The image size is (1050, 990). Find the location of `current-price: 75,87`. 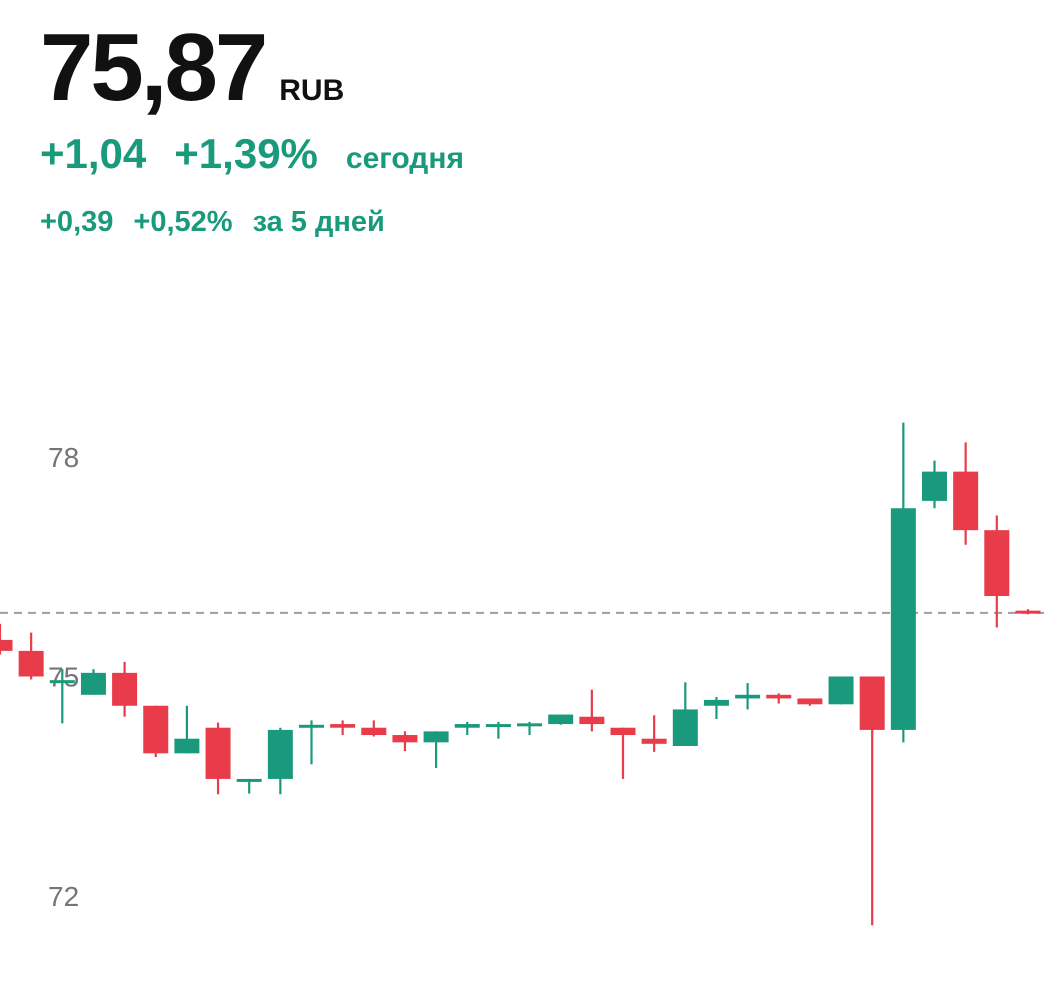

current-price: 75,87 is located at coordinates (154, 67).